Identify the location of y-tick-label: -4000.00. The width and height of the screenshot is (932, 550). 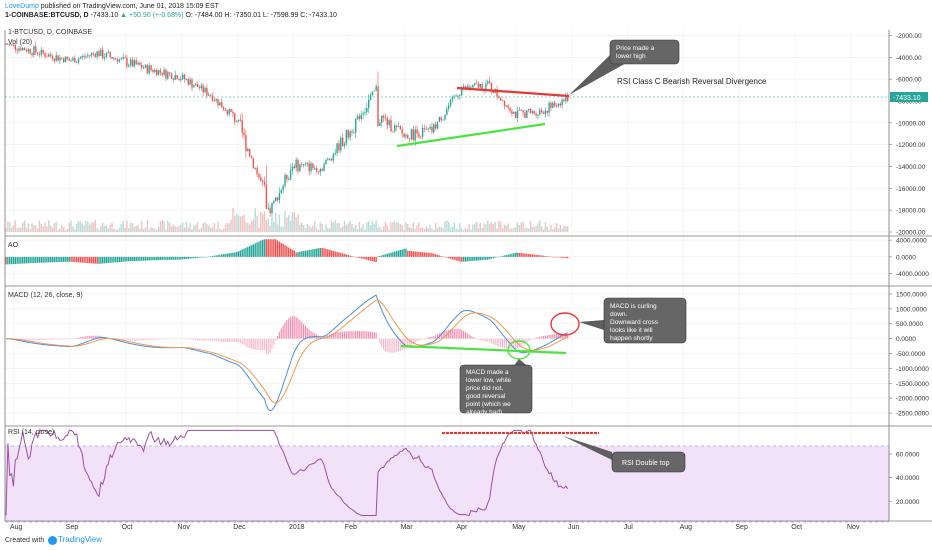
(909, 58).